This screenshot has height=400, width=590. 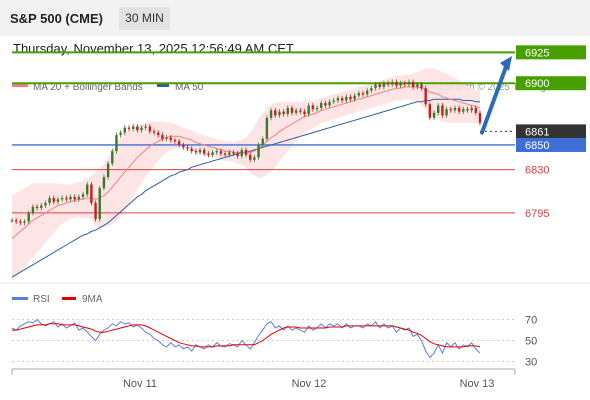 What do you see at coordinates (537, 132) in the screenshot?
I see `level-label-6861: 6861` at bounding box center [537, 132].